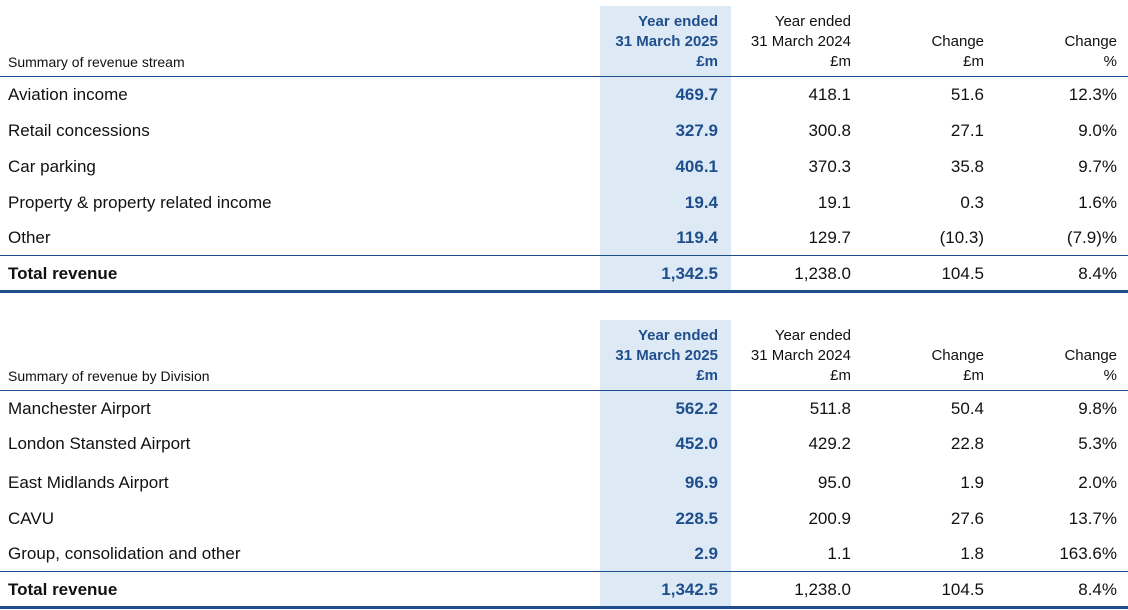  Describe the element at coordinates (829, 130) in the screenshot. I see `value-2024: 300.8` at that location.